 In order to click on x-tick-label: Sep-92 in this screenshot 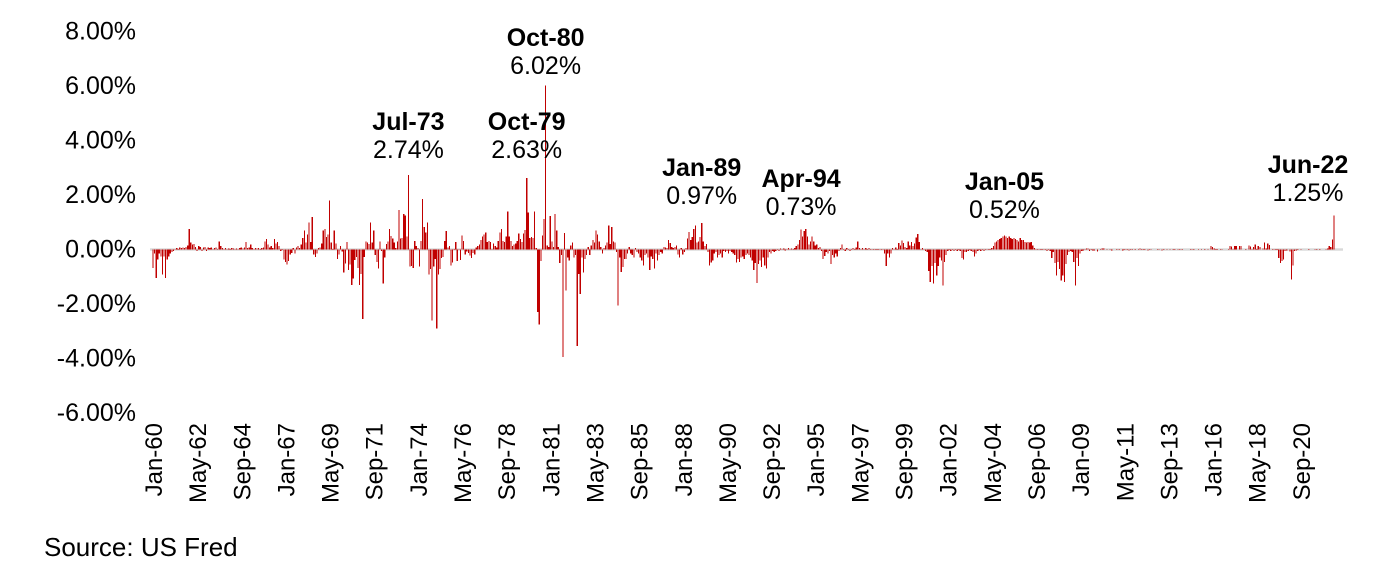, I will do `click(772, 461)`.